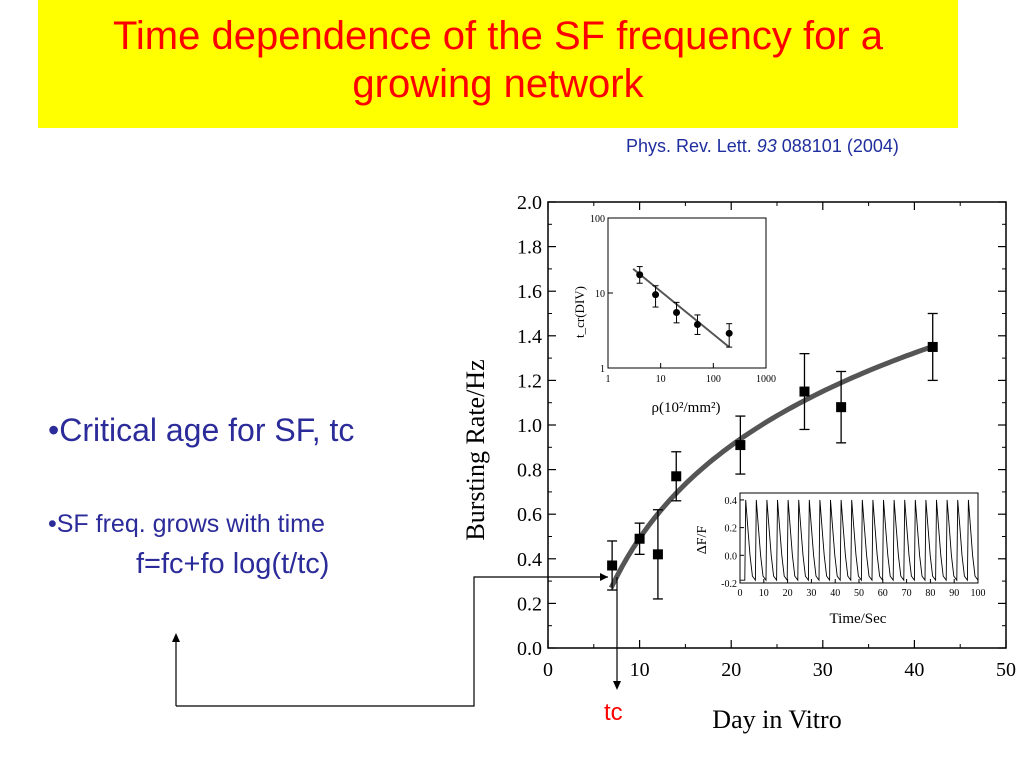  I want to click on inset-bottom-x-tick-label: 0, so click(740, 593).